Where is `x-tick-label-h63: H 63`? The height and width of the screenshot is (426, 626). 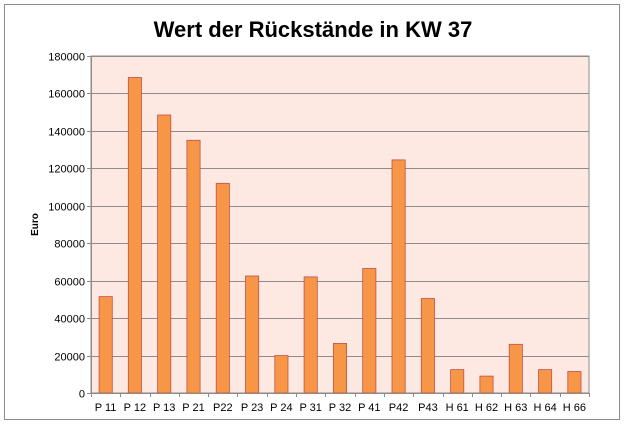 x-tick-label-h63: H 63 is located at coordinates (515, 408).